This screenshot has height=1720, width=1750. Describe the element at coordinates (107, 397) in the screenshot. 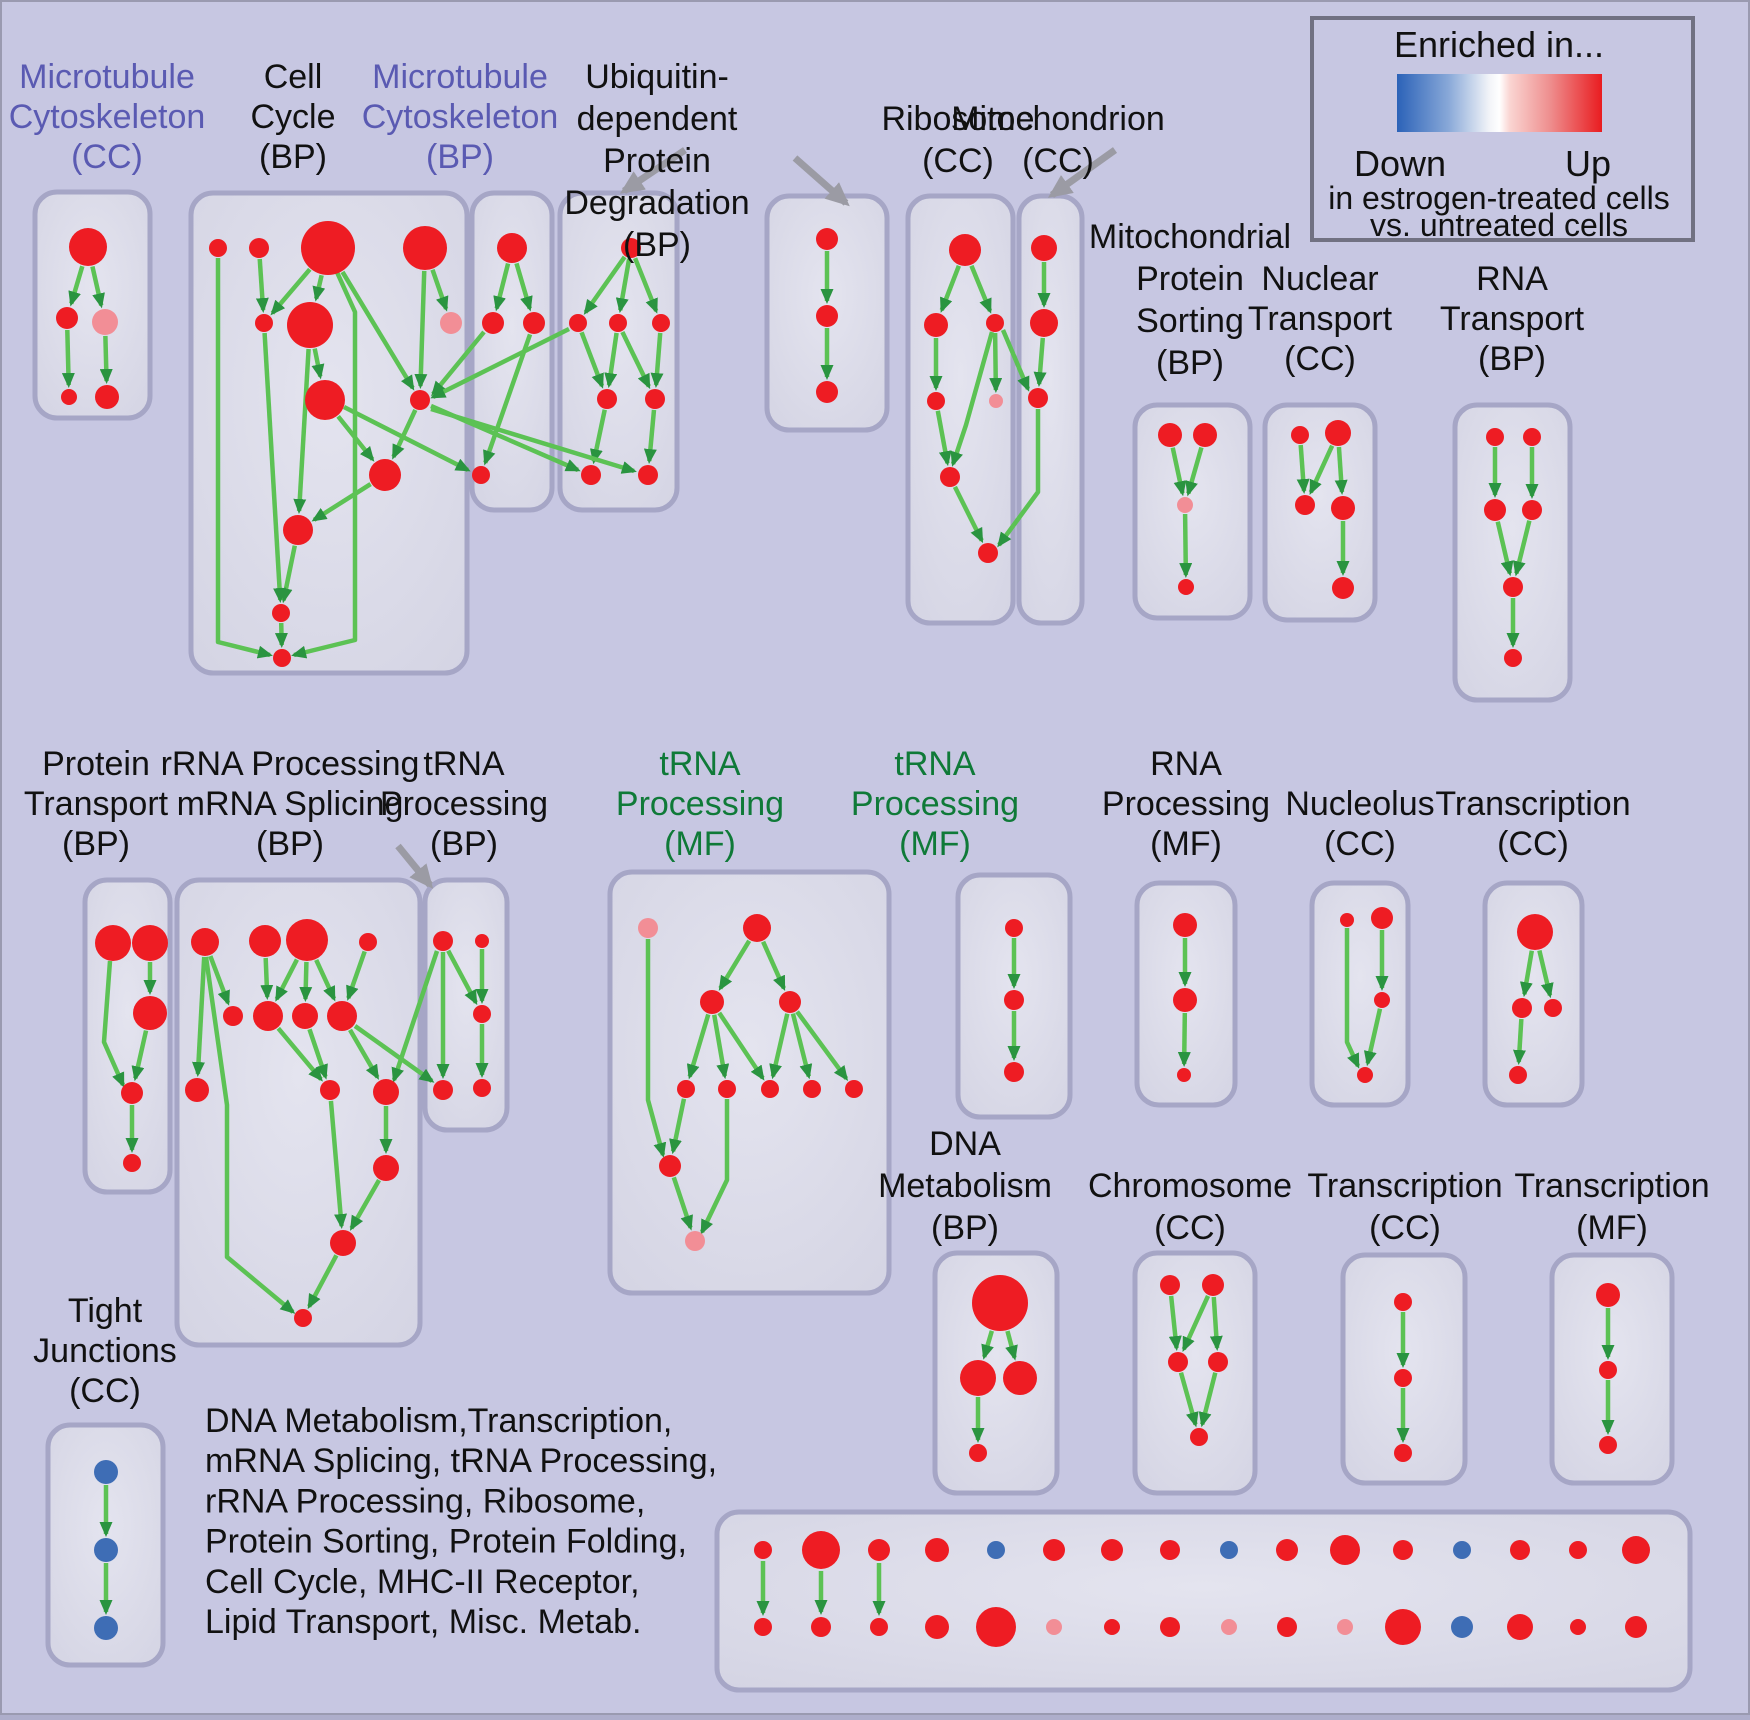

I see `go-term-node-a5` at that location.